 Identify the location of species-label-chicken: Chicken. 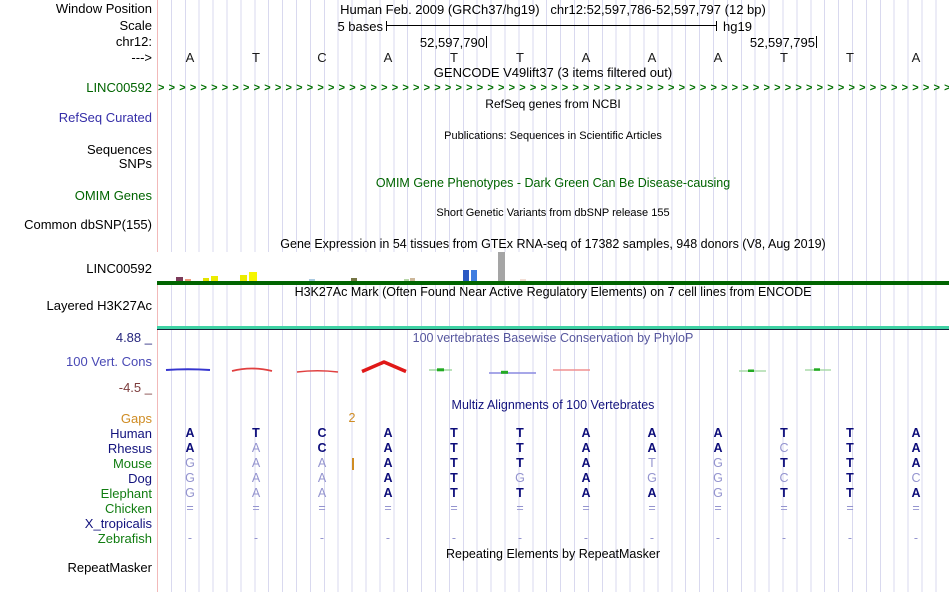
(128, 508).